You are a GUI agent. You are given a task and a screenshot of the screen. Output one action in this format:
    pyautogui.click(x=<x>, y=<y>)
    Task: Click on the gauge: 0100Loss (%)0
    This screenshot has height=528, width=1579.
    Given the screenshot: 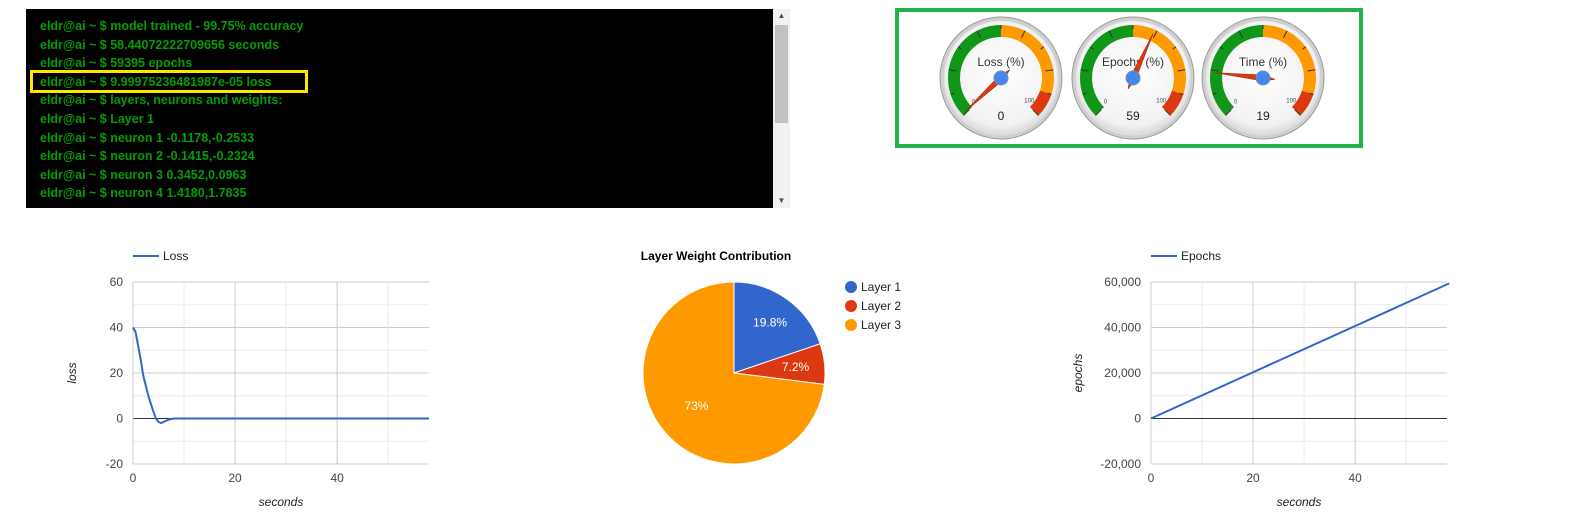 What is the action you would take?
    pyautogui.click(x=1001, y=78)
    